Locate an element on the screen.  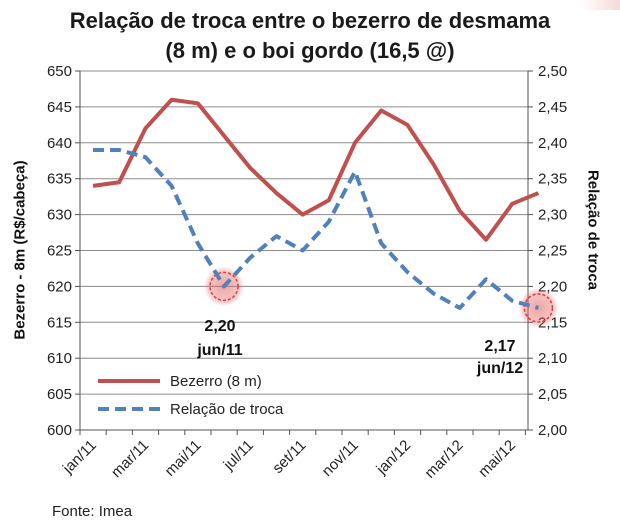
x-tick-label: mar/12 is located at coordinates (444, 459).